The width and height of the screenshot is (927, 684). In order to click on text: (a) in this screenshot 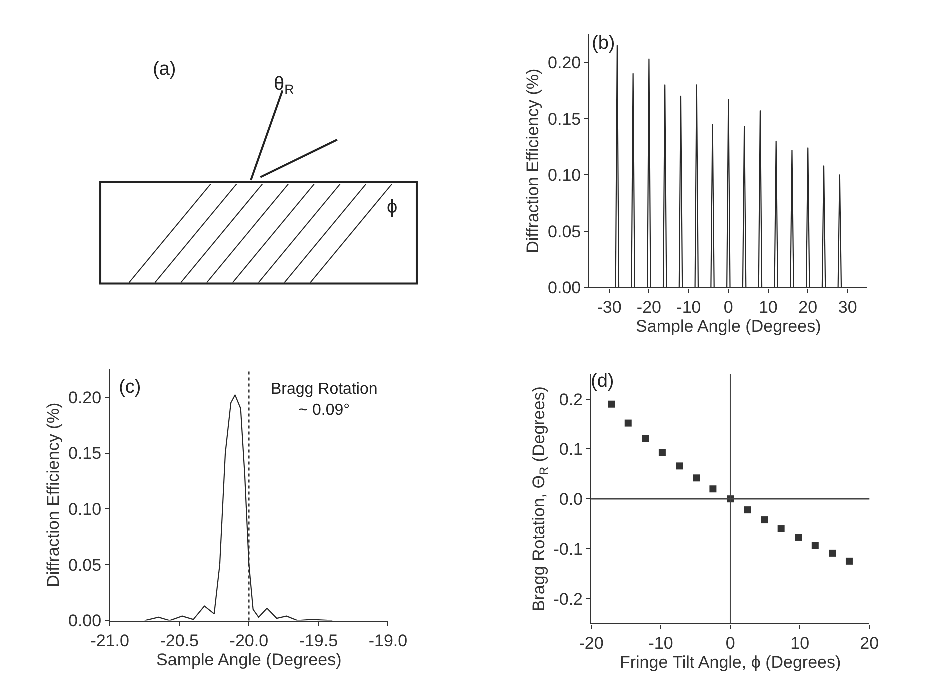, I will do `click(164, 69)`.